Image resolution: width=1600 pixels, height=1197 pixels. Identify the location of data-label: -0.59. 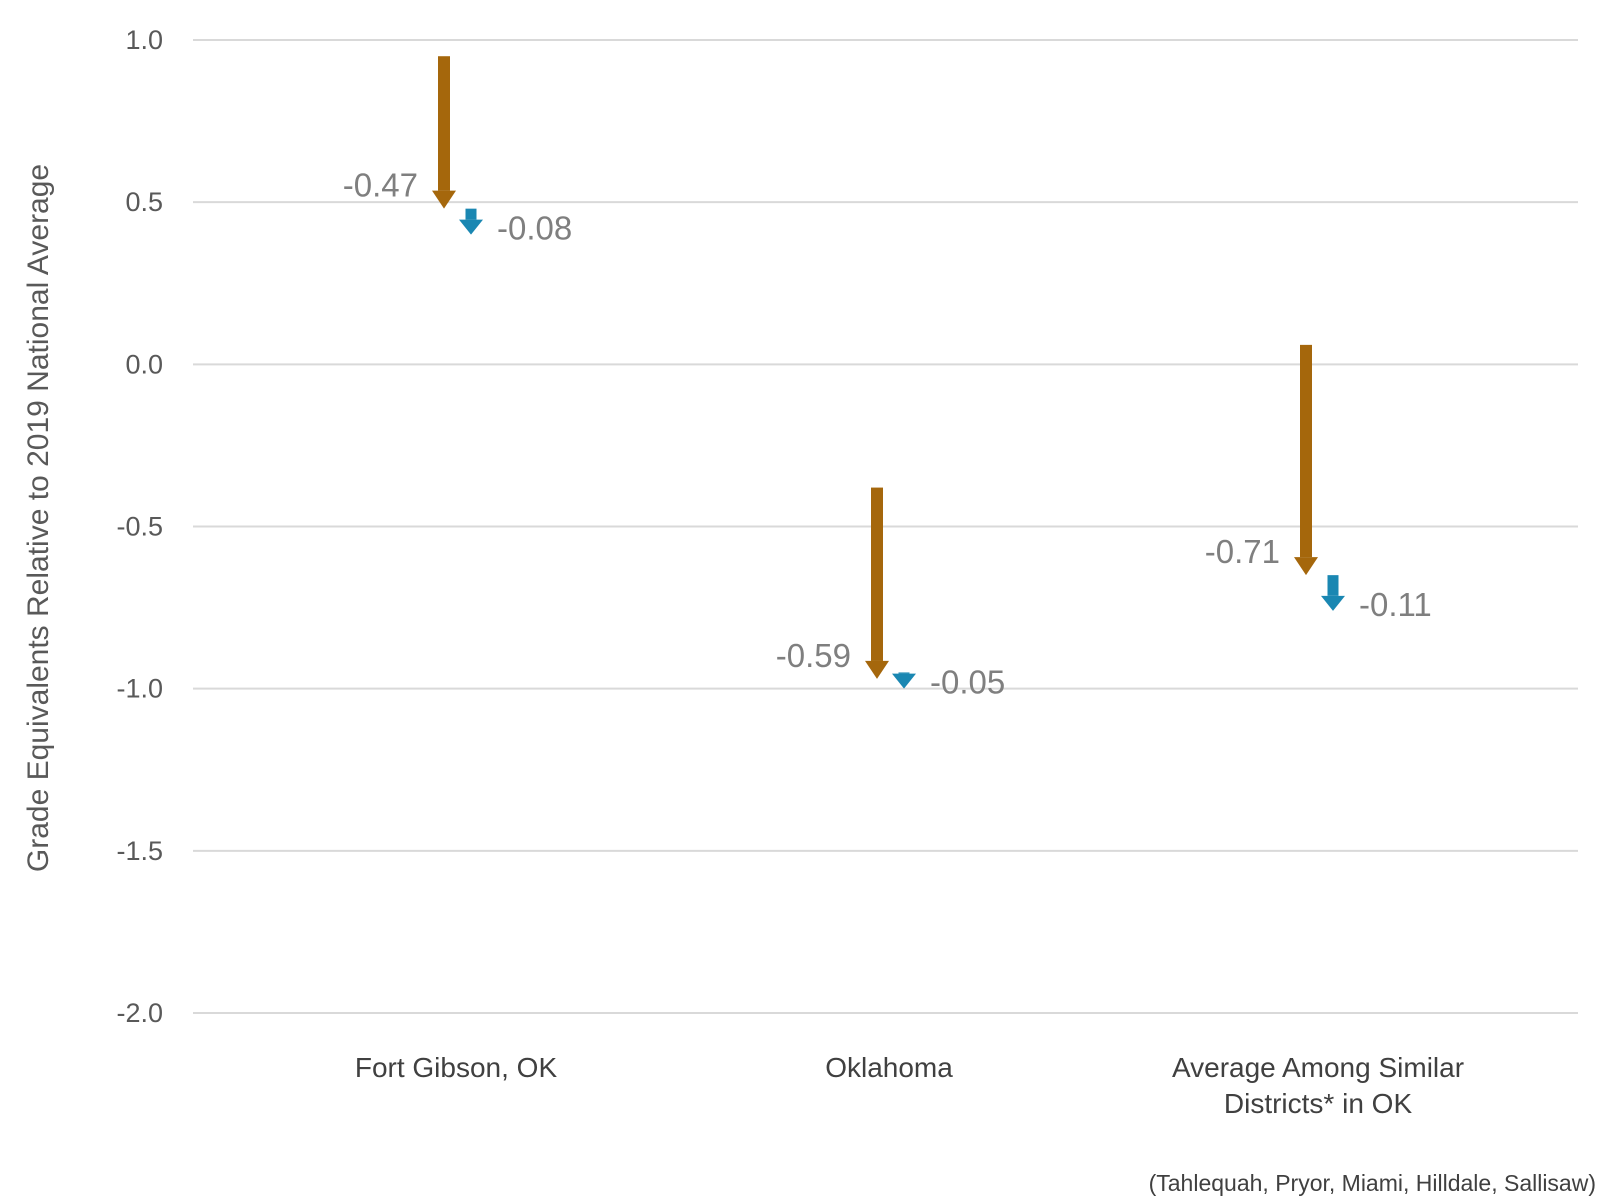
(813, 655).